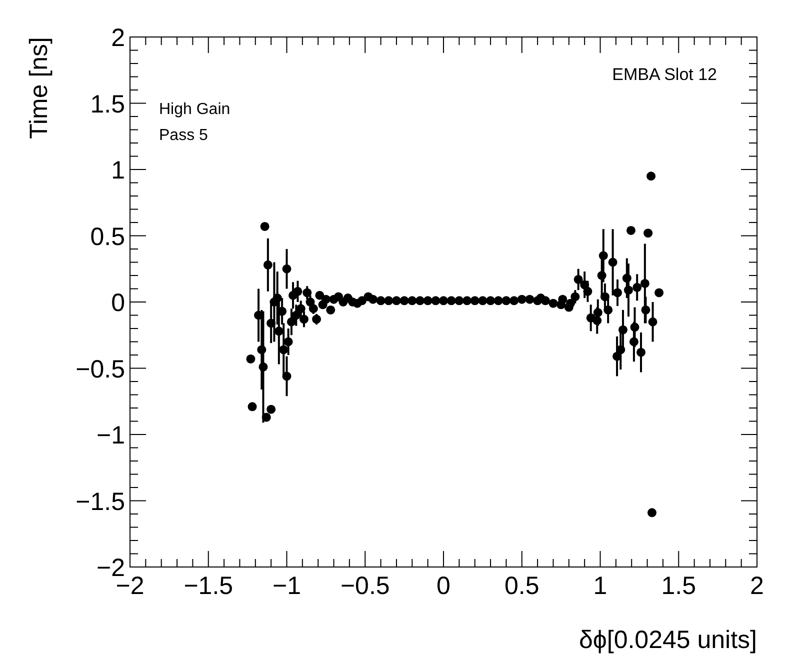 This screenshot has height=672, width=796. What do you see at coordinates (107, 236) in the screenshot?
I see `y-tick-label: 0.5` at bounding box center [107, 236].